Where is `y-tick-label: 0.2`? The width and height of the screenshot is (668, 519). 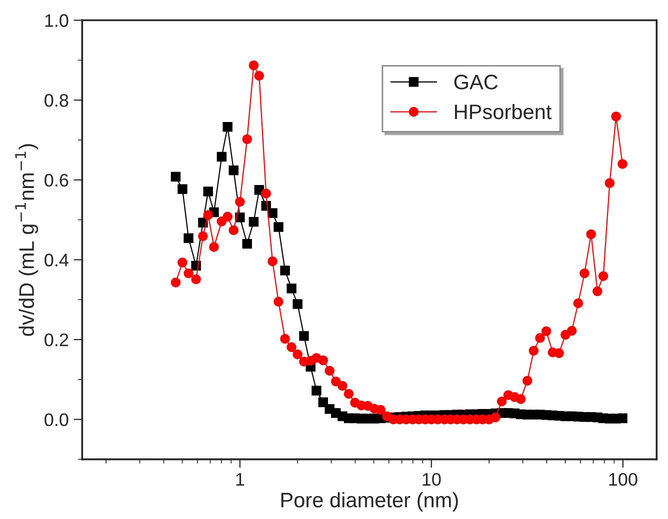 y-tick-label: 0.2 is located at coordinates (56, 340).